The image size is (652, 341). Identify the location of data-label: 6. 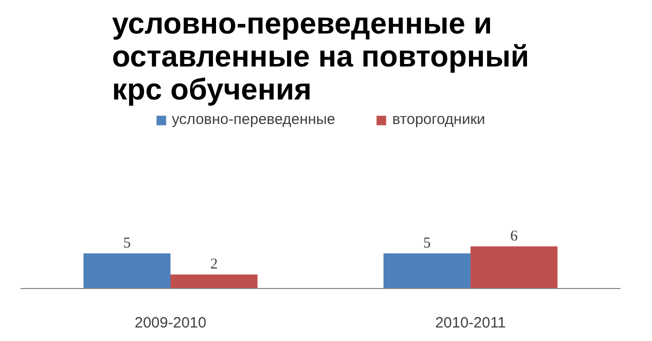
(514, 236).